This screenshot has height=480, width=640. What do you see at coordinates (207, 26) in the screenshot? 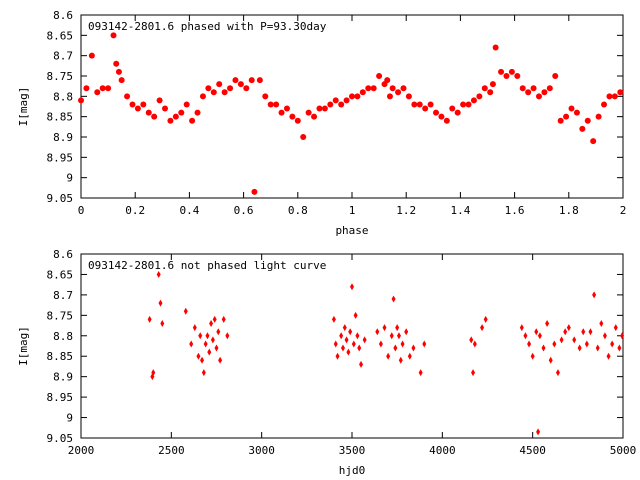
I see `chart-title: 093142-2801.6 phased with P=93.30day` at bounding box center [207, 26].